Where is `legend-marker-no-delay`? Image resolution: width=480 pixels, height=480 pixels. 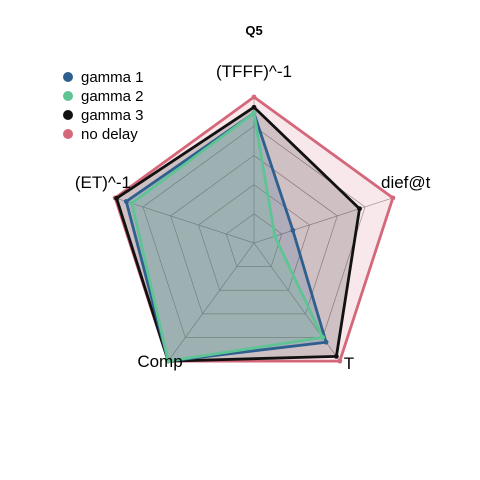 legend-marker-no-delay is located at coordinates (68, 134).